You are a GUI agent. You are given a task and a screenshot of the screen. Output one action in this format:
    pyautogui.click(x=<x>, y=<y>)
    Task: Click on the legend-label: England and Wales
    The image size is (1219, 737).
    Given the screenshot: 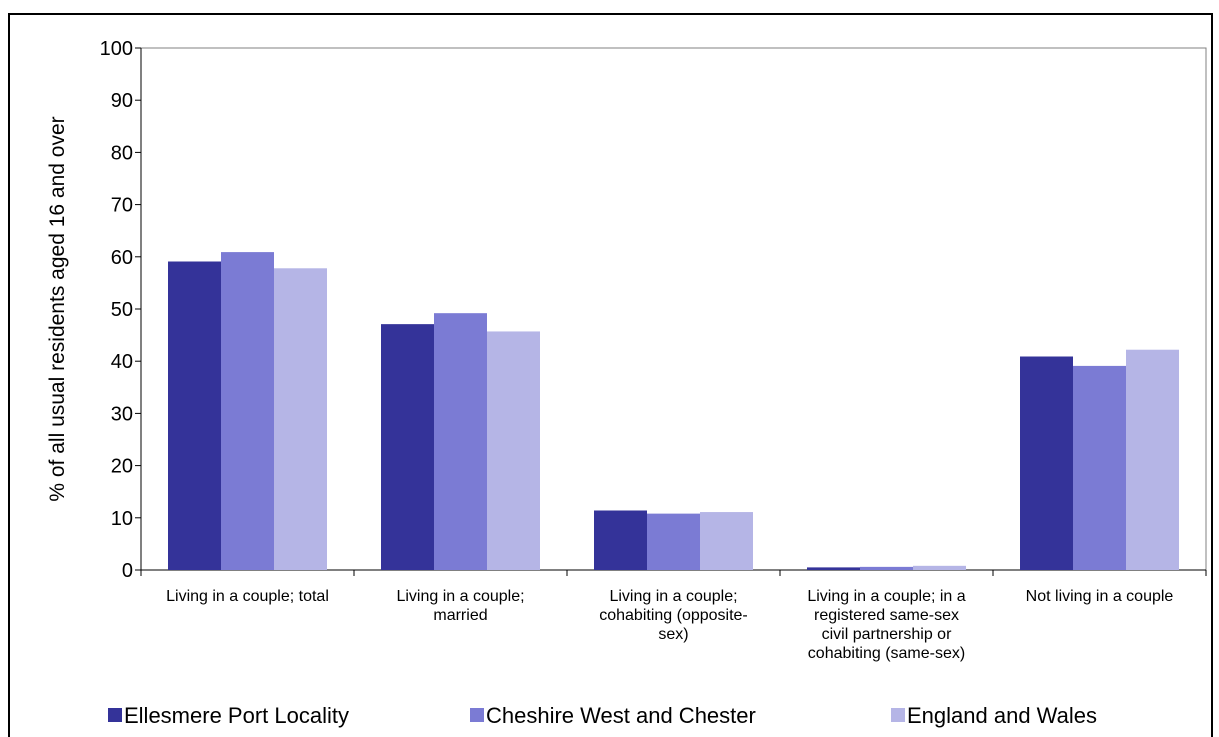 What is the action you would take?
    pyautogui.click(x=1002, y=715)
    